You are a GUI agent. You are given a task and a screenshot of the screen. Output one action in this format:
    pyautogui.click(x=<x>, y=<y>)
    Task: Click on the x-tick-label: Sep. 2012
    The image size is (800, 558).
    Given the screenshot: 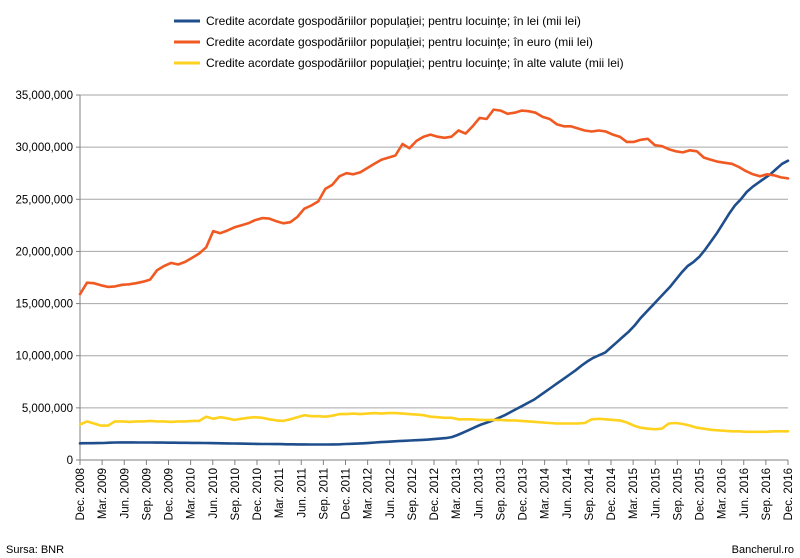 What is the action you would take?
    pyautogui.click(x=413, y=494)
    